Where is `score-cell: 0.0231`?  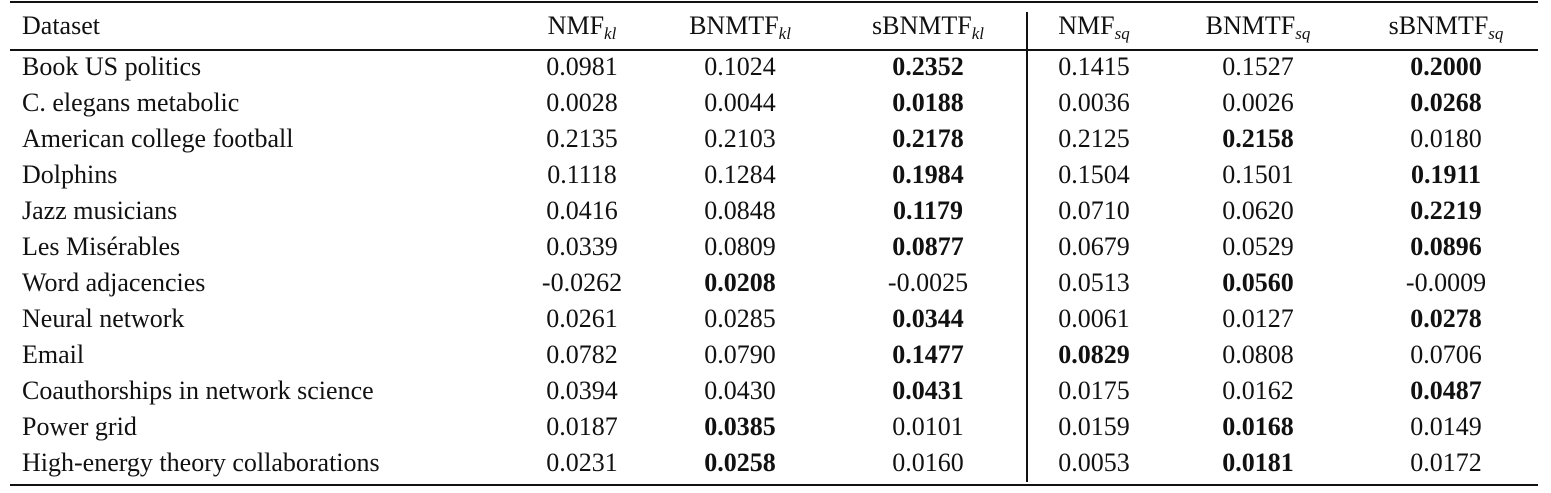 score-cell: 0.0231 is located at coordinates (582, 462).